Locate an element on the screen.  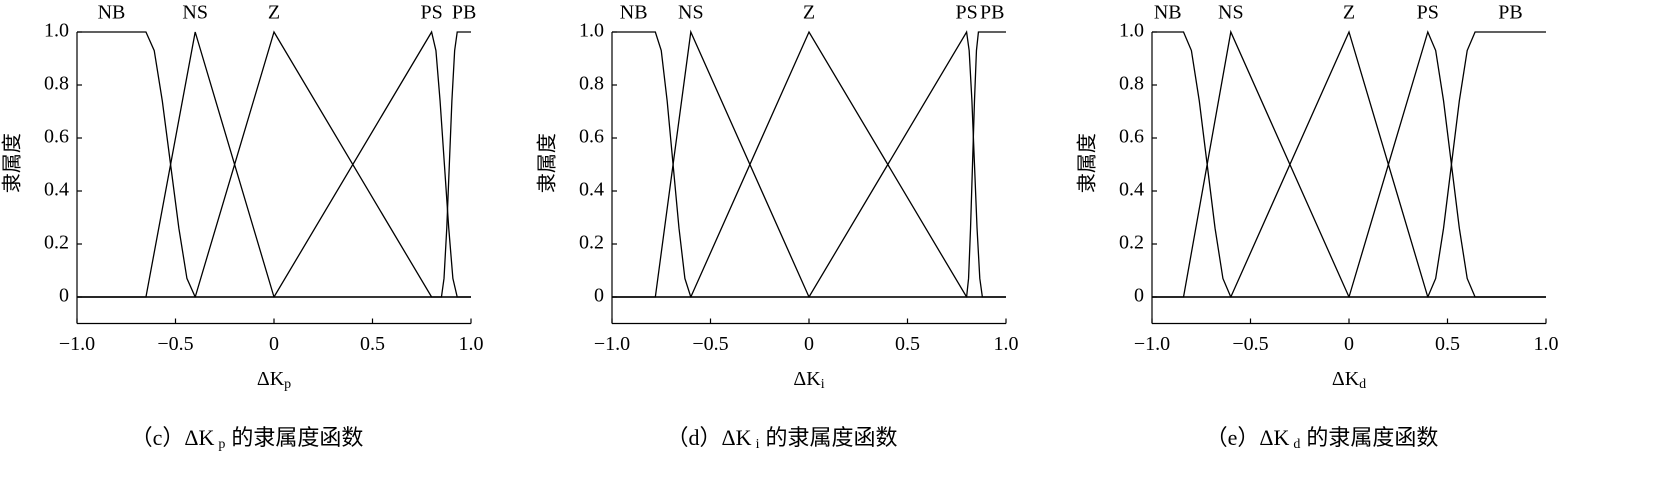
caption: （c）ΔK p 的隶属度函数 is located at coordinates (247, 438).